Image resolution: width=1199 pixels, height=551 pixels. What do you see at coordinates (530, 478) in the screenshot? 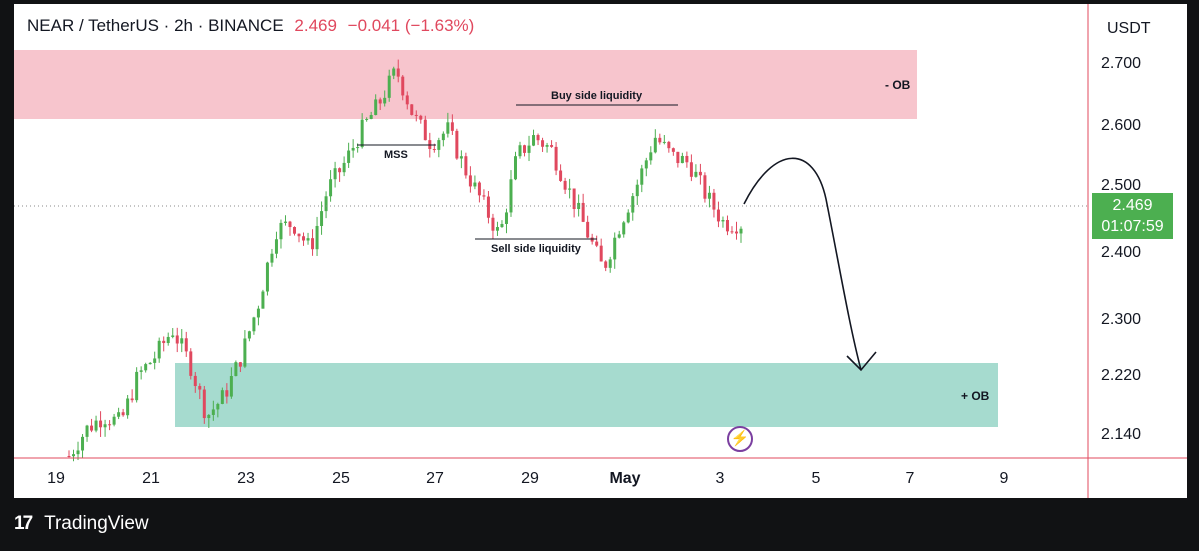
I see `x-tick: 29` at bounding box center [530, 478].